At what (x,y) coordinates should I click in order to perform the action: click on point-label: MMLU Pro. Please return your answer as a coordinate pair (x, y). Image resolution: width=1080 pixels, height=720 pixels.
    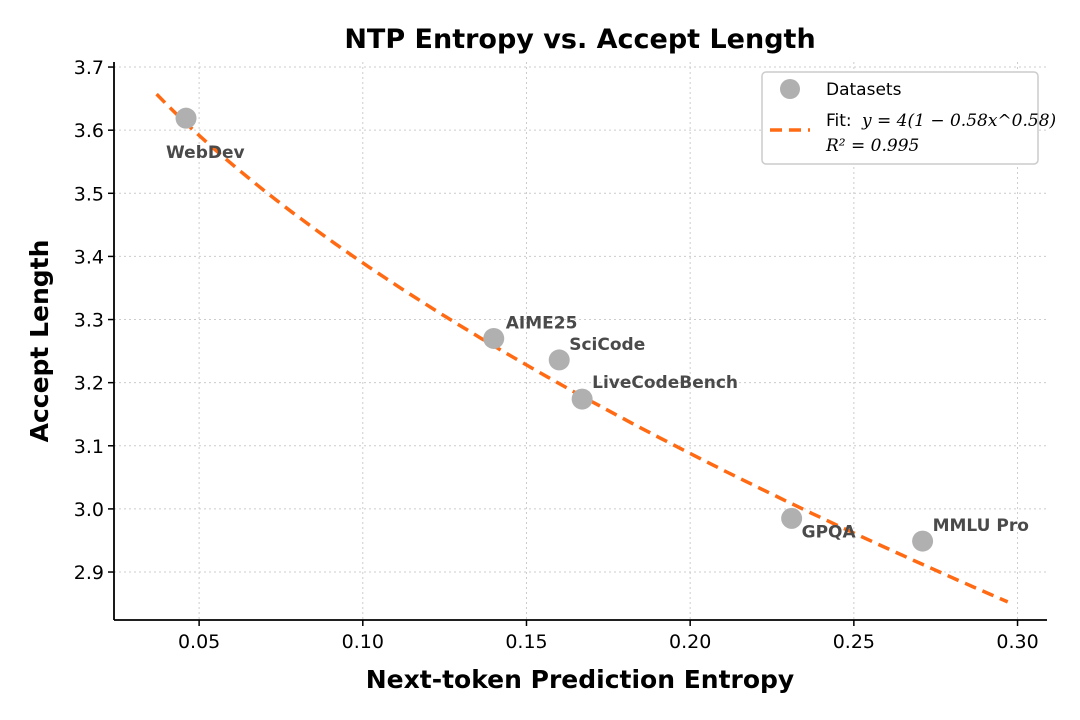
    Looking at the image, I should click on (981, 526).